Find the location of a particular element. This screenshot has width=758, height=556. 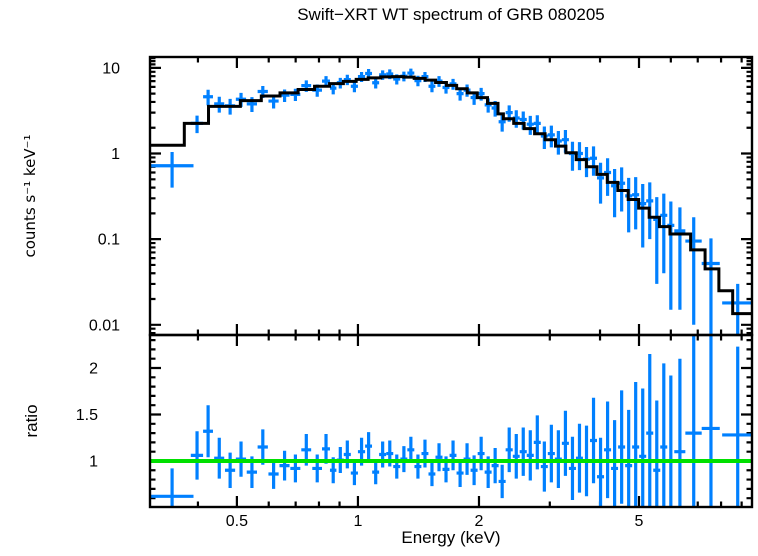

x-tick-label: 2 is located at coordinates (479, 521).